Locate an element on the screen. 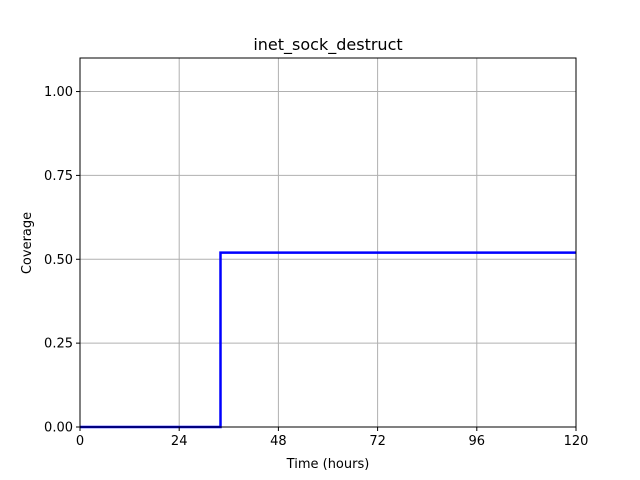 The image size is (640, 480). x-tick-label: 24 is located at coordinates (179, 441).